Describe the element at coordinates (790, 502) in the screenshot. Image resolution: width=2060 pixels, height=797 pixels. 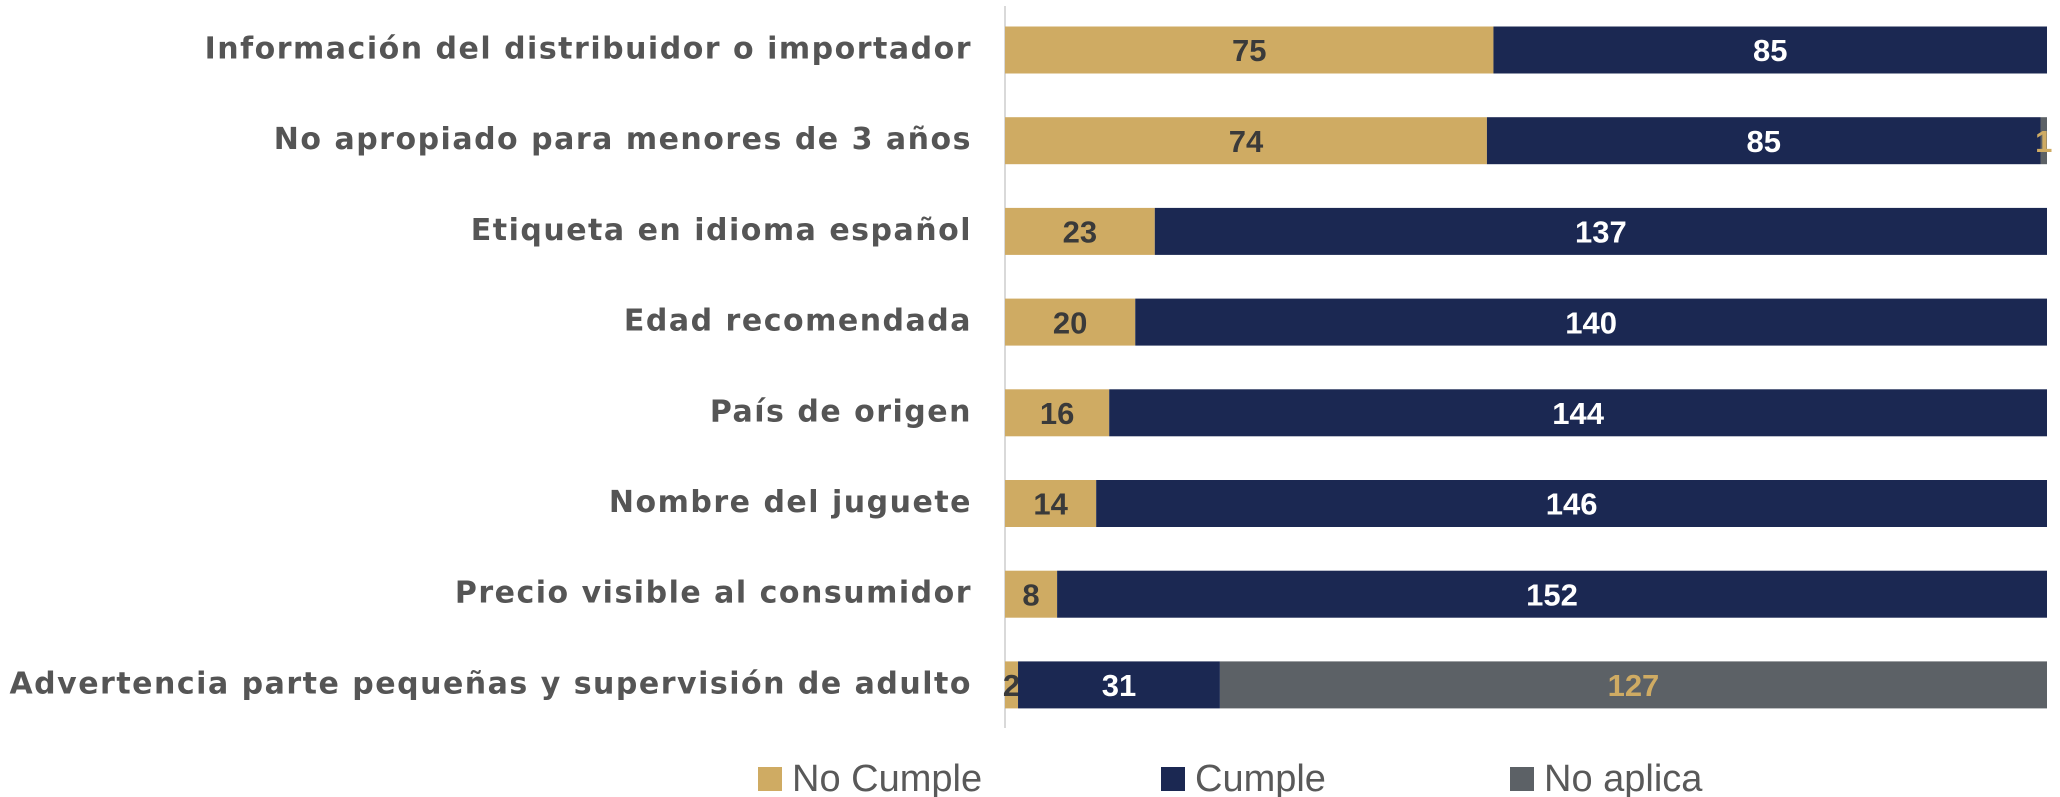
I see `category-label: Nombre del juguete` at that location.